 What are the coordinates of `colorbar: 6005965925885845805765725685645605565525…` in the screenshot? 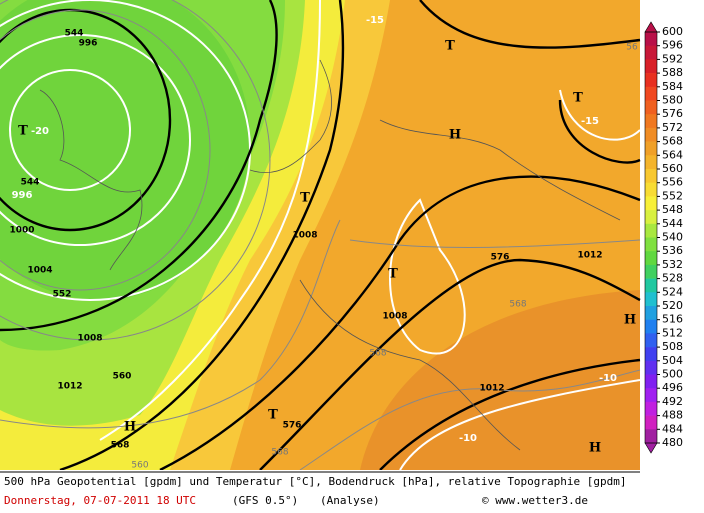 It's located at (663, 237).